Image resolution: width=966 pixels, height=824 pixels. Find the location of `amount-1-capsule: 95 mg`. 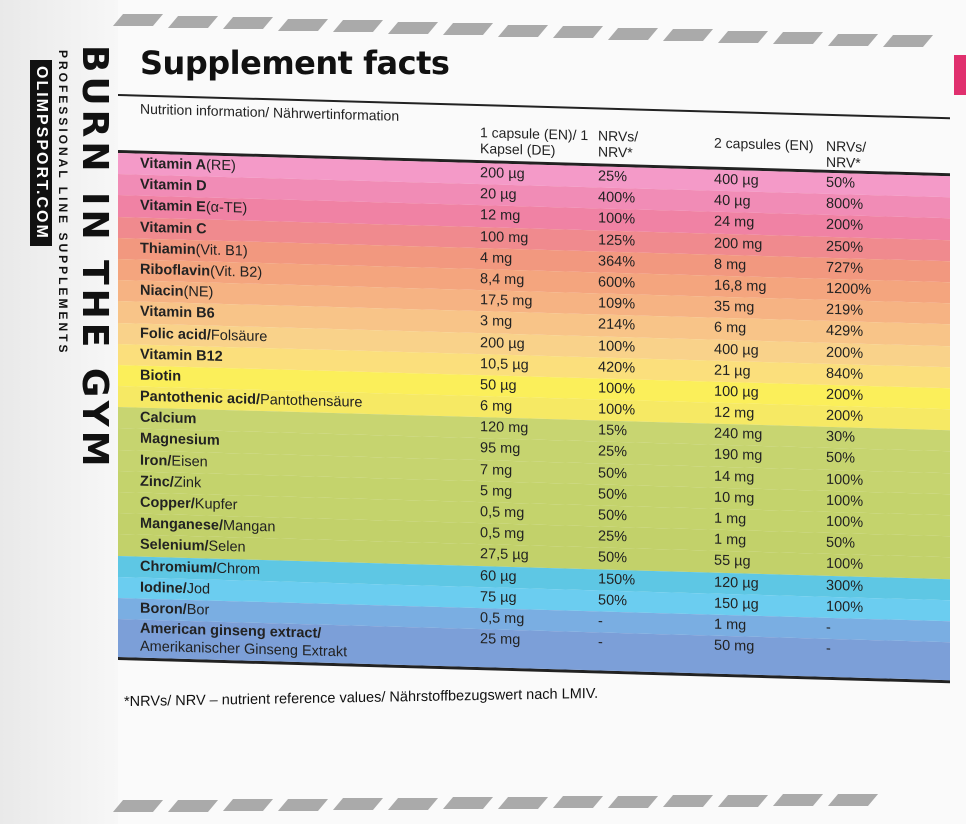

amount-1-capsule: 95 mg is located at coordinates (500, 449).